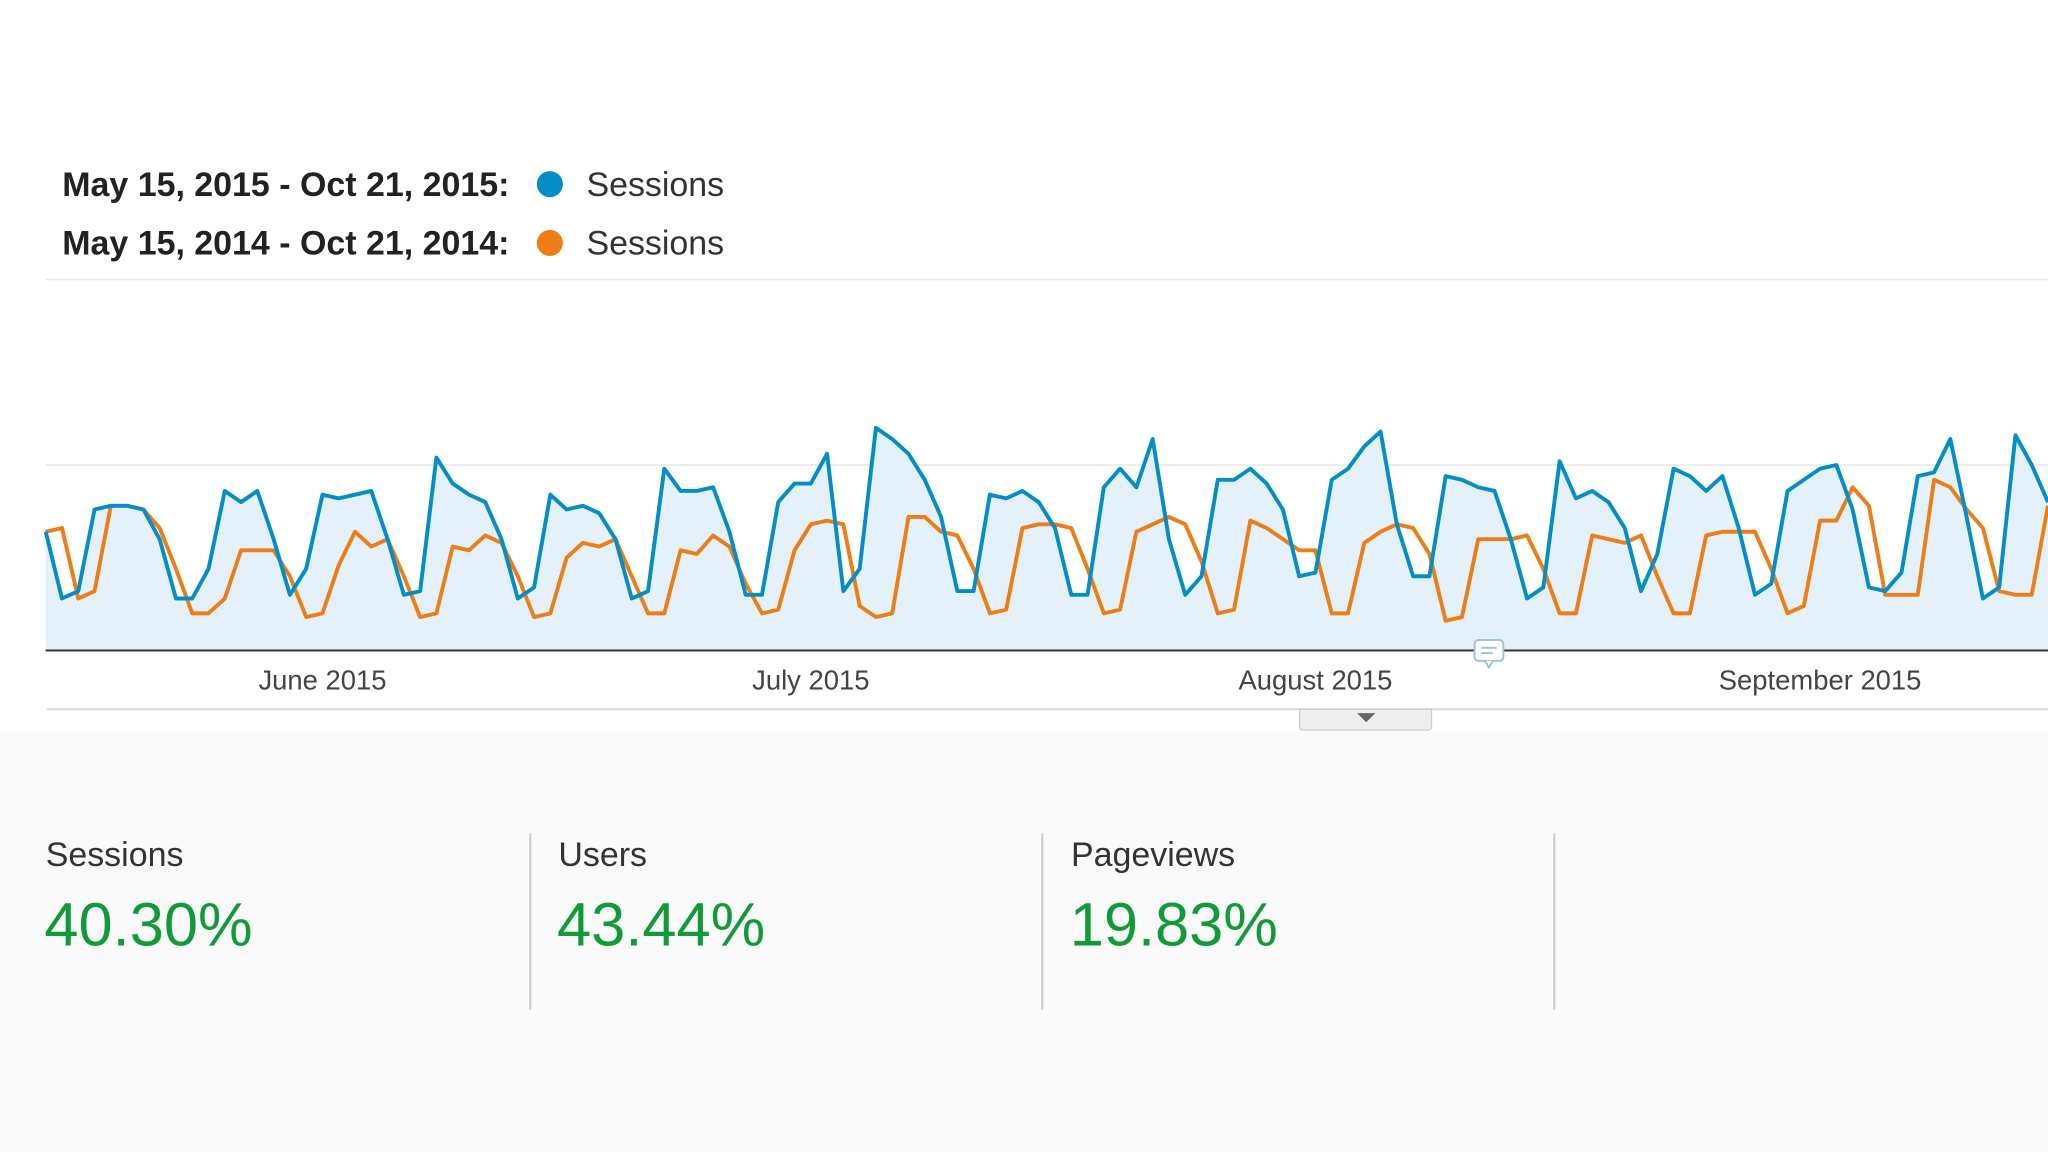  I want to click on x-tick-label: August 2015, so click(1316, 680).